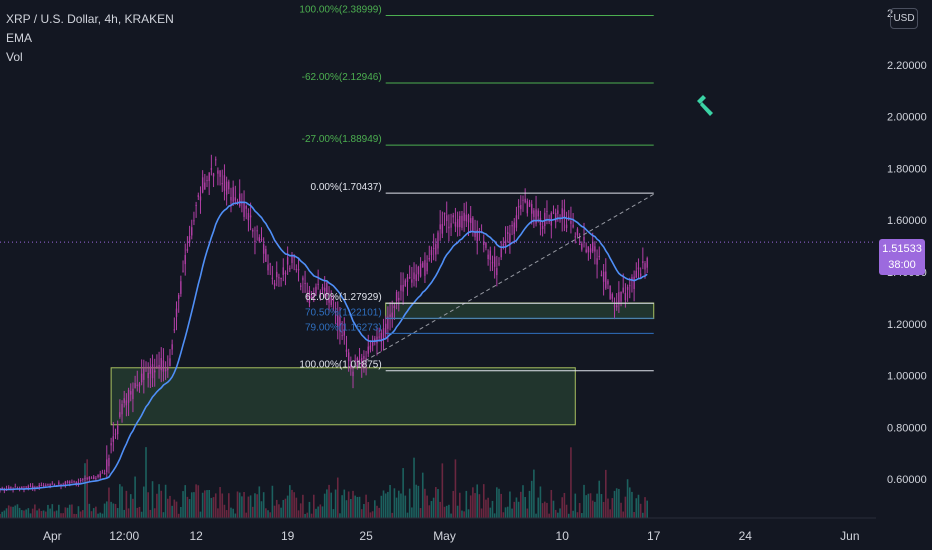 This screenshot has height=550, width=932. What do you see at coordinates (14, 57) in the screenshot?
I see `volume-indicator-label: Vol` at bounding box center [14, 57].